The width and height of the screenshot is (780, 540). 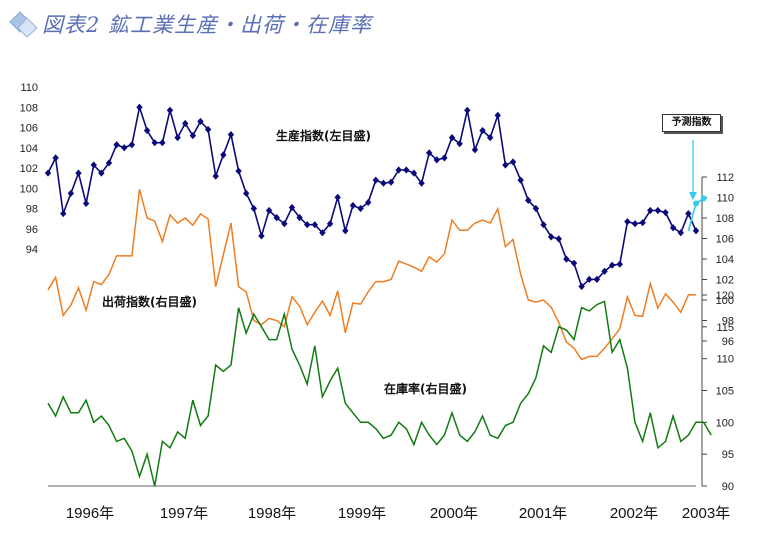 What do you see at coordinates (706, 513) in the screenshot?
I see `x-axis-tick-label: 2003年` at bounding box center [706, 513].